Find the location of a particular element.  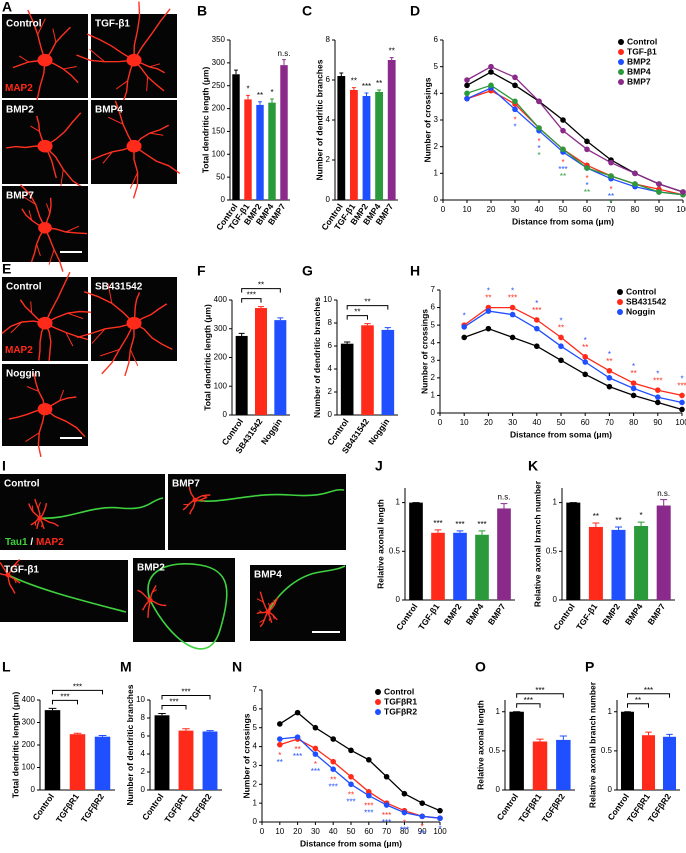

y-tick-label: 400 is located at coordinates (29, 699).